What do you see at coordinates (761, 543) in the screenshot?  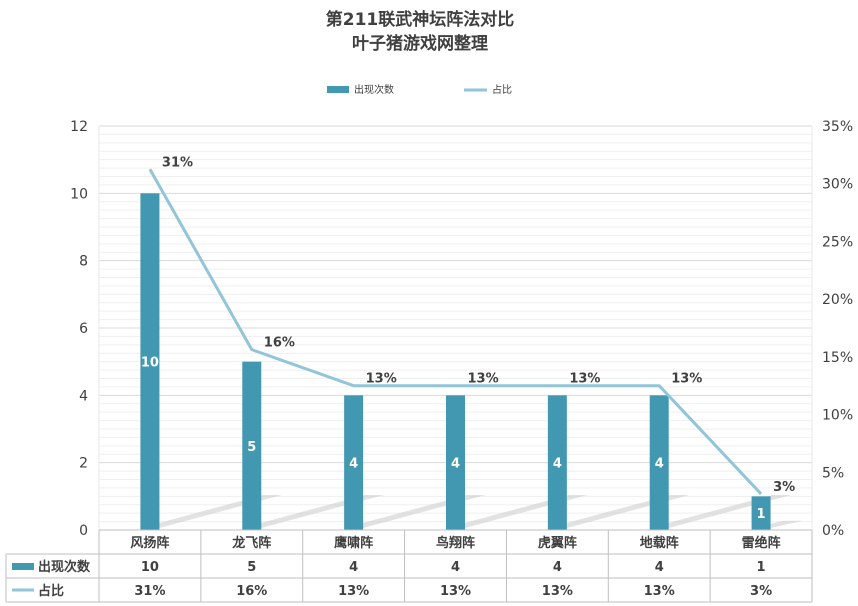 I see `category-label: 雷绝阵` at bounding box center [761, 543].